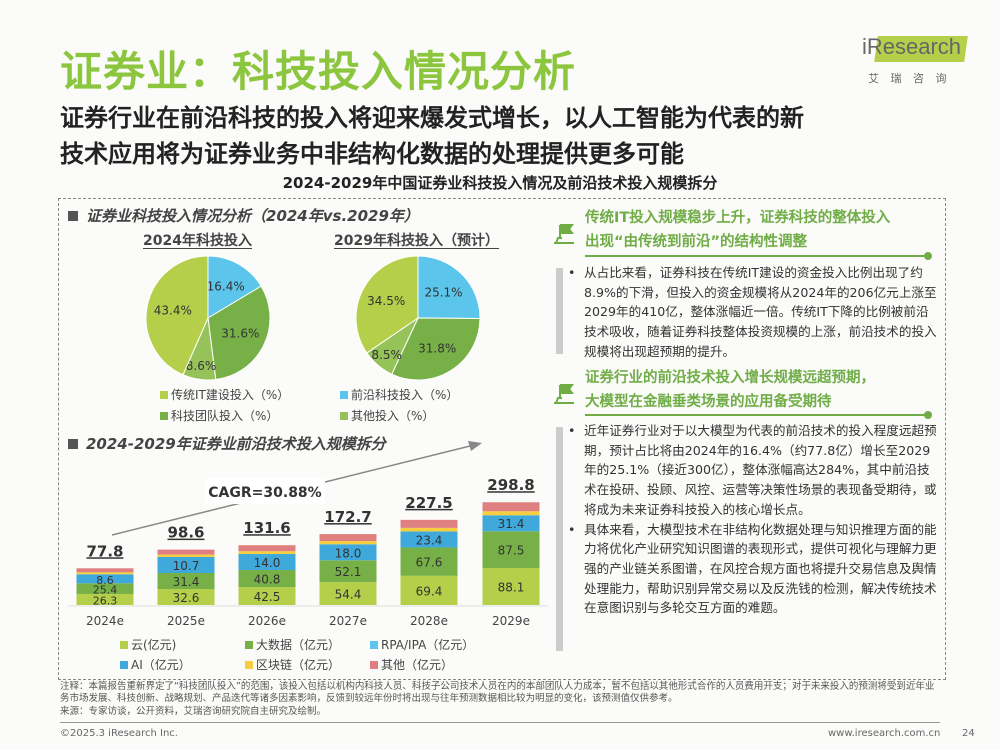 Image resolution: width=1000 pixels, height=750 pixels. I want to click on bar-total-label: 131.6, so click(266, 528).